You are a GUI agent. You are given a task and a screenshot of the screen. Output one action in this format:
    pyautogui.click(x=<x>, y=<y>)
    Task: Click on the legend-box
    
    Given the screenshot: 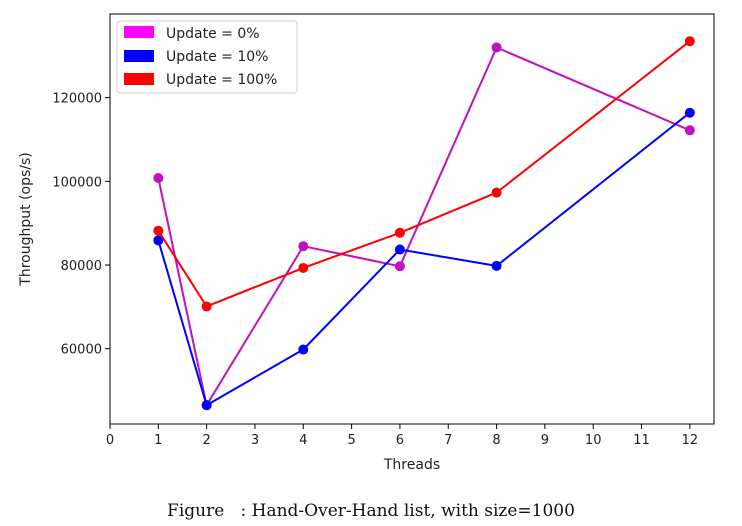 What is the action you would take?
    pyautogui.click(x=207, y=57)
    